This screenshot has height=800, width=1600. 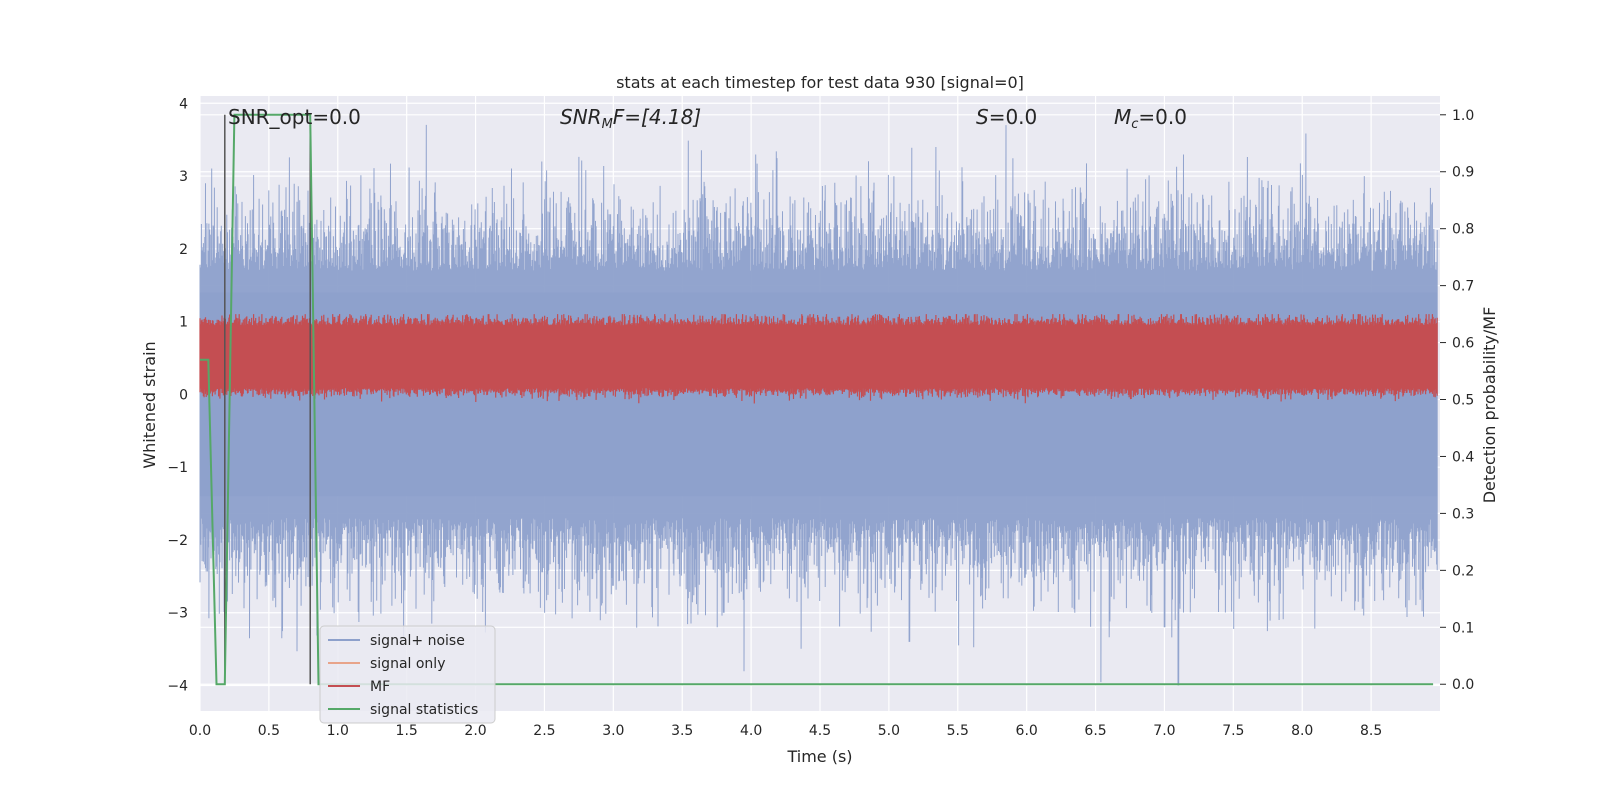 What do you see at coordinates (1463, 401) in the screenshot?
I see `y2-tick-label: 0.5` at bounding box center [1463, 401].